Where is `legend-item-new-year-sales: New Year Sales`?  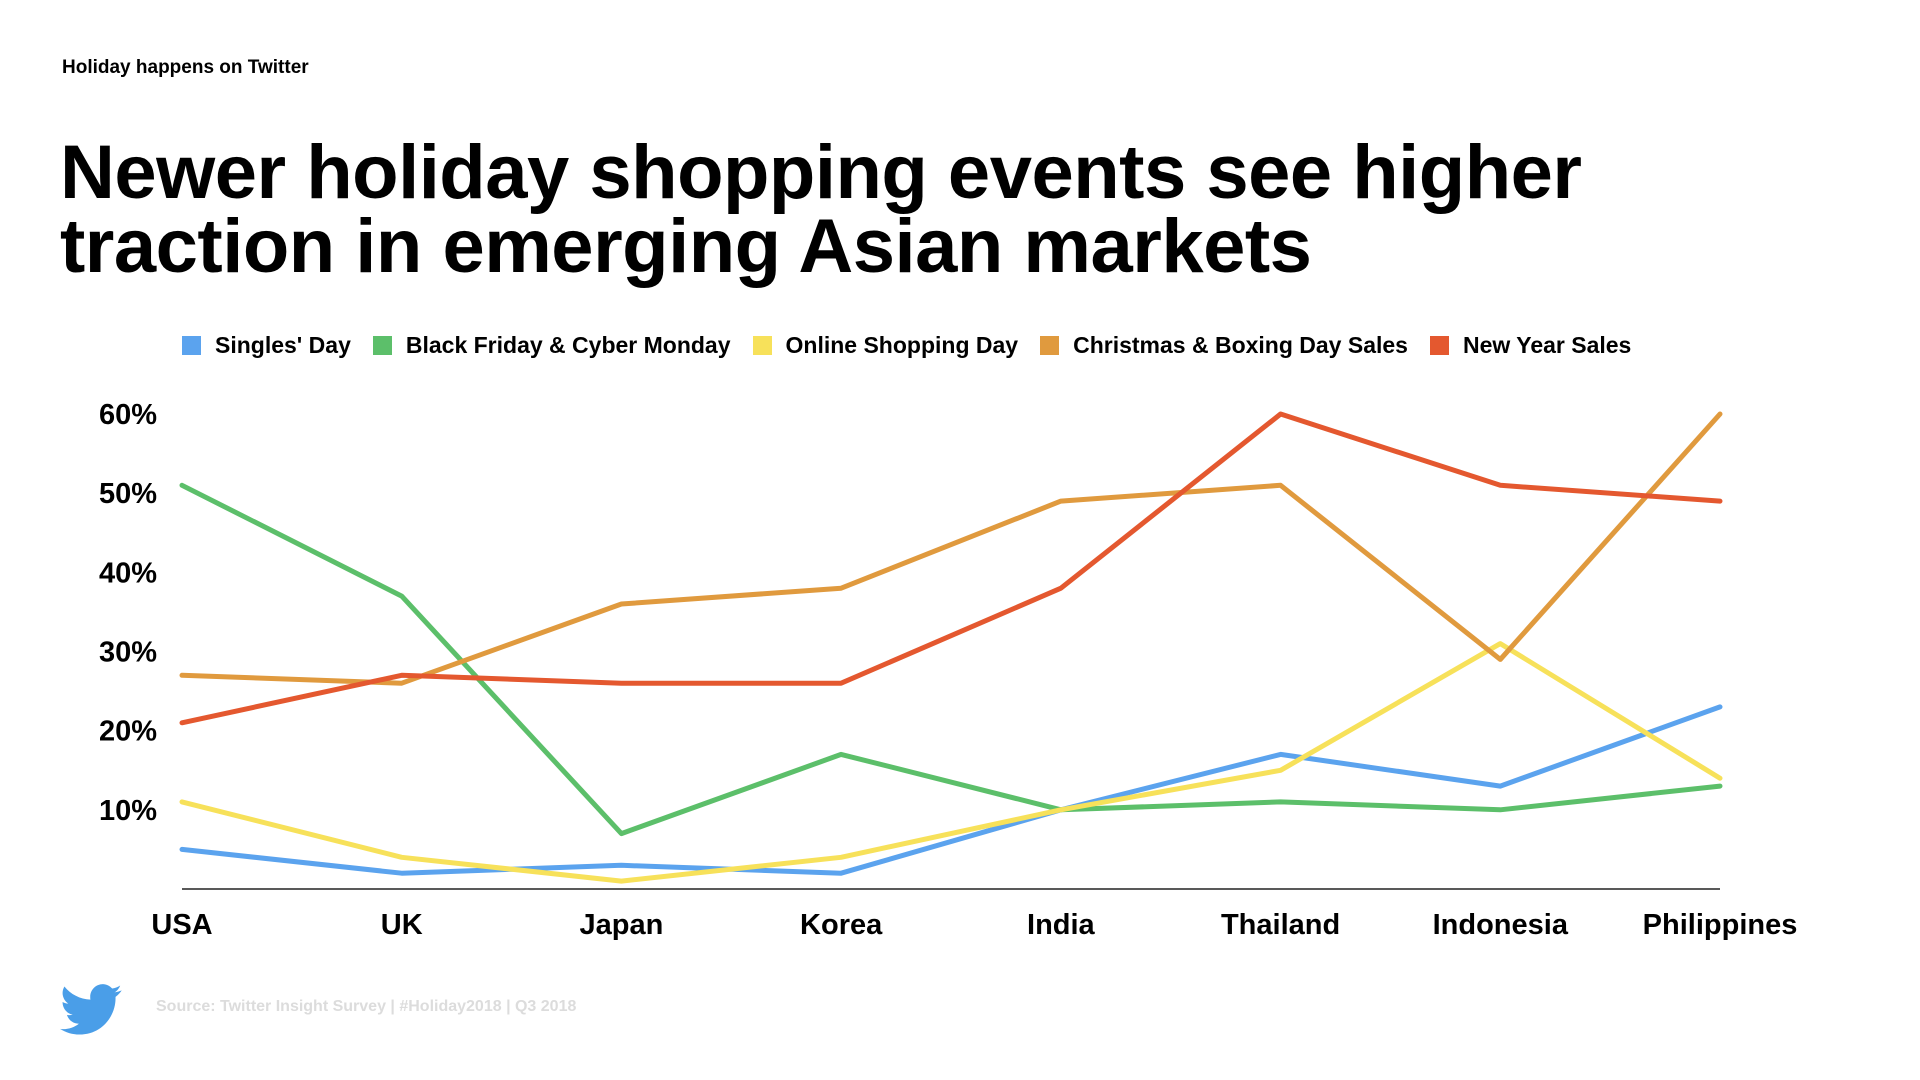 legend-item-new-year-sales: New Year Sales is located at coordinates (1530, 345).